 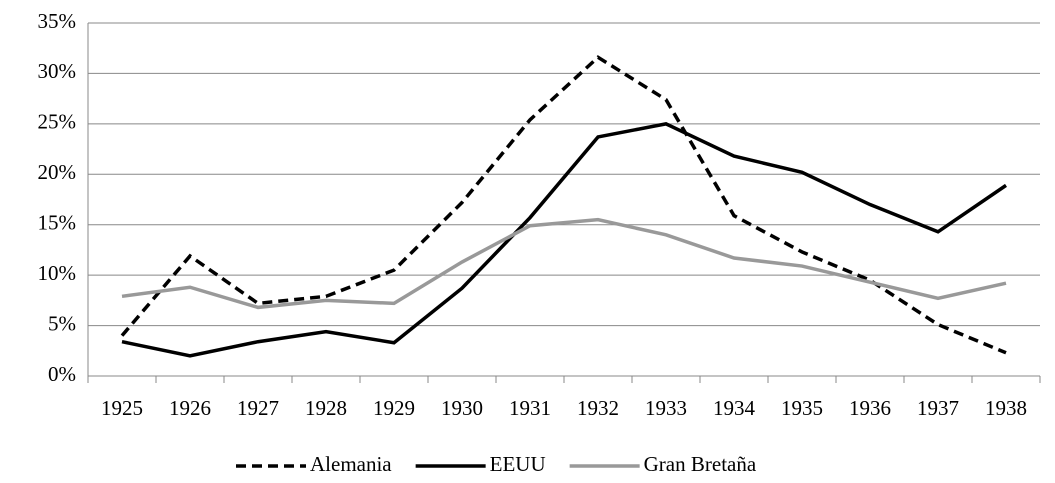 I want to click on x-tick-label: 1938, so click(x=1006, y=408).